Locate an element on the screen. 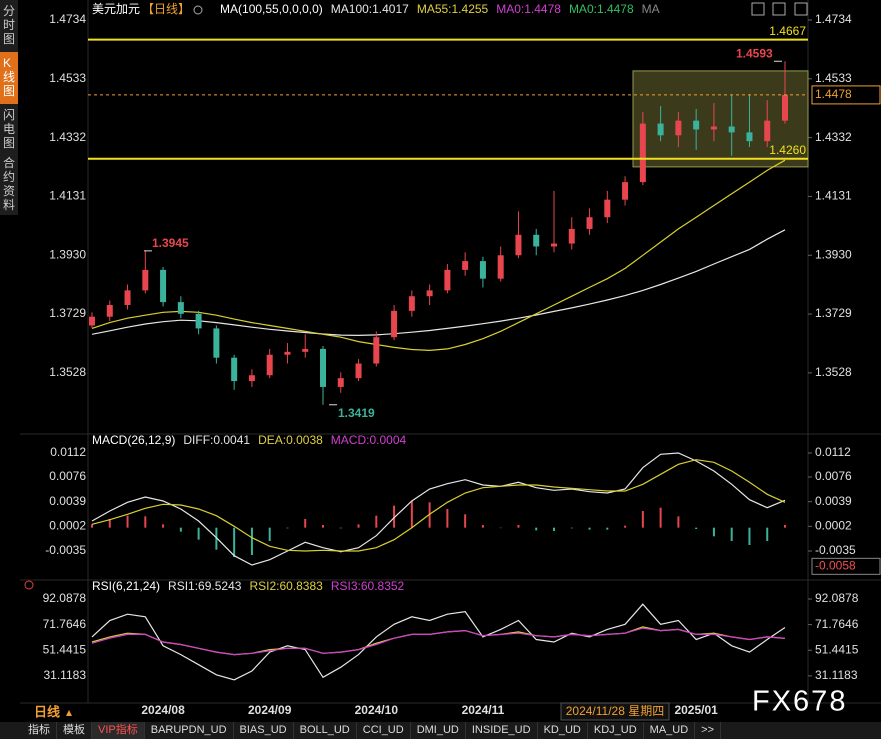  annotation-label: 1.3419 is located at coordinates (356, 413).